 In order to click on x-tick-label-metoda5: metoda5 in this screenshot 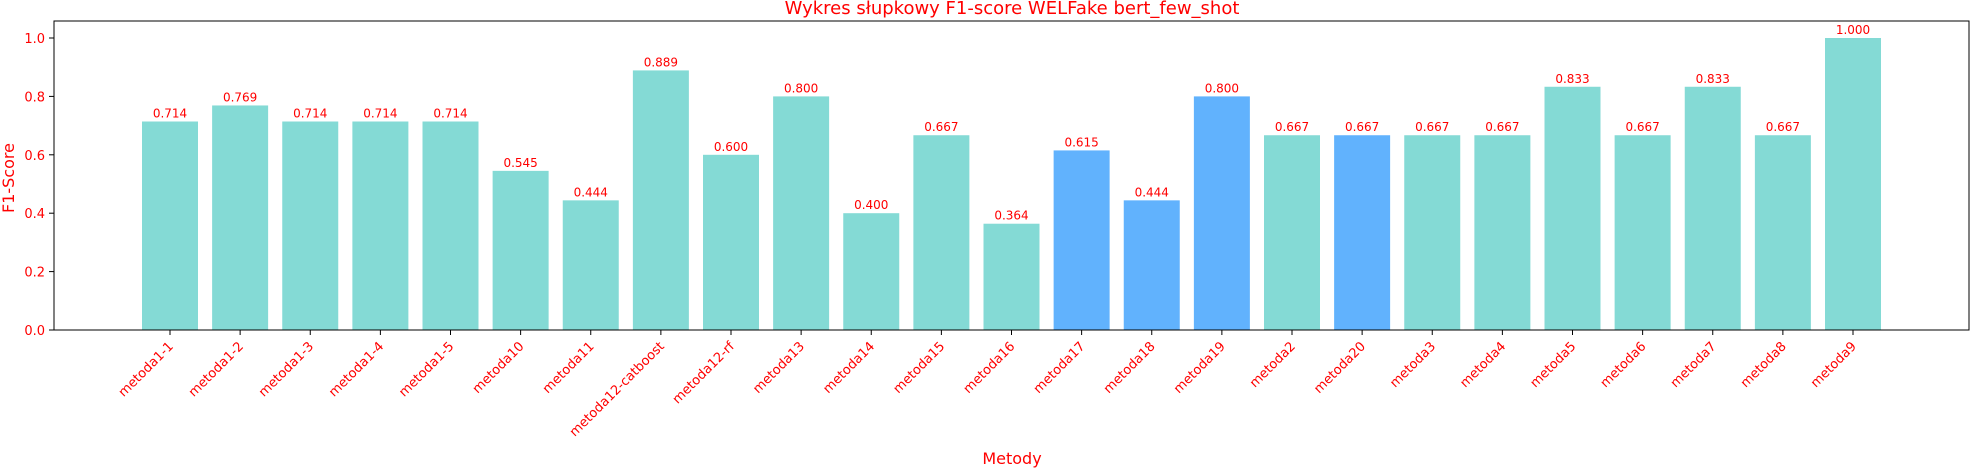, I will do `click(1554, 365)`.